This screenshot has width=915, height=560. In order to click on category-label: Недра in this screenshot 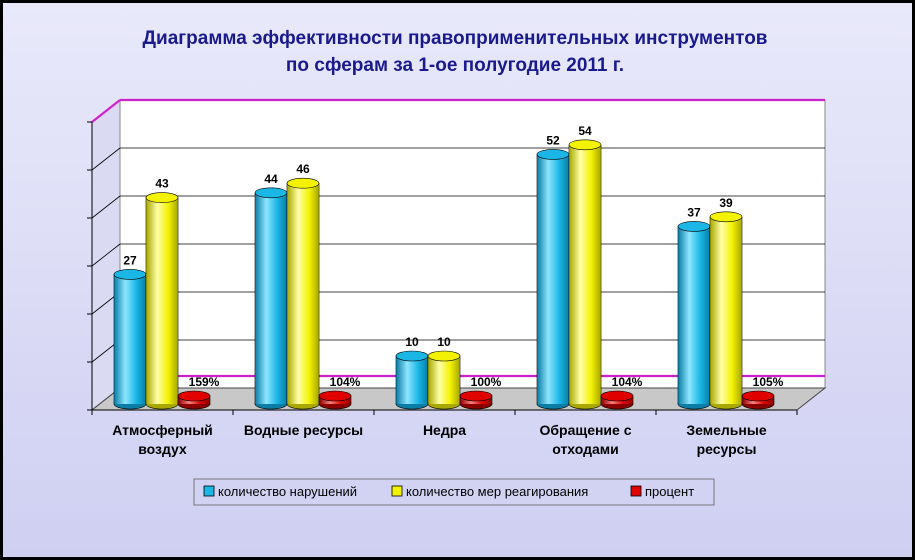, I will do `click(444, 430)`.